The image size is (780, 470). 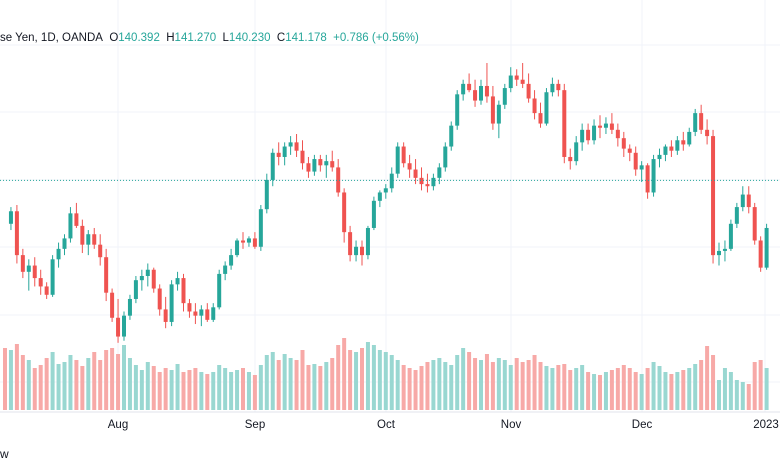 What do you see at coordinates (225, 38) in the screenshot?
I see `low-label: L` at bounding box center [225, 38].